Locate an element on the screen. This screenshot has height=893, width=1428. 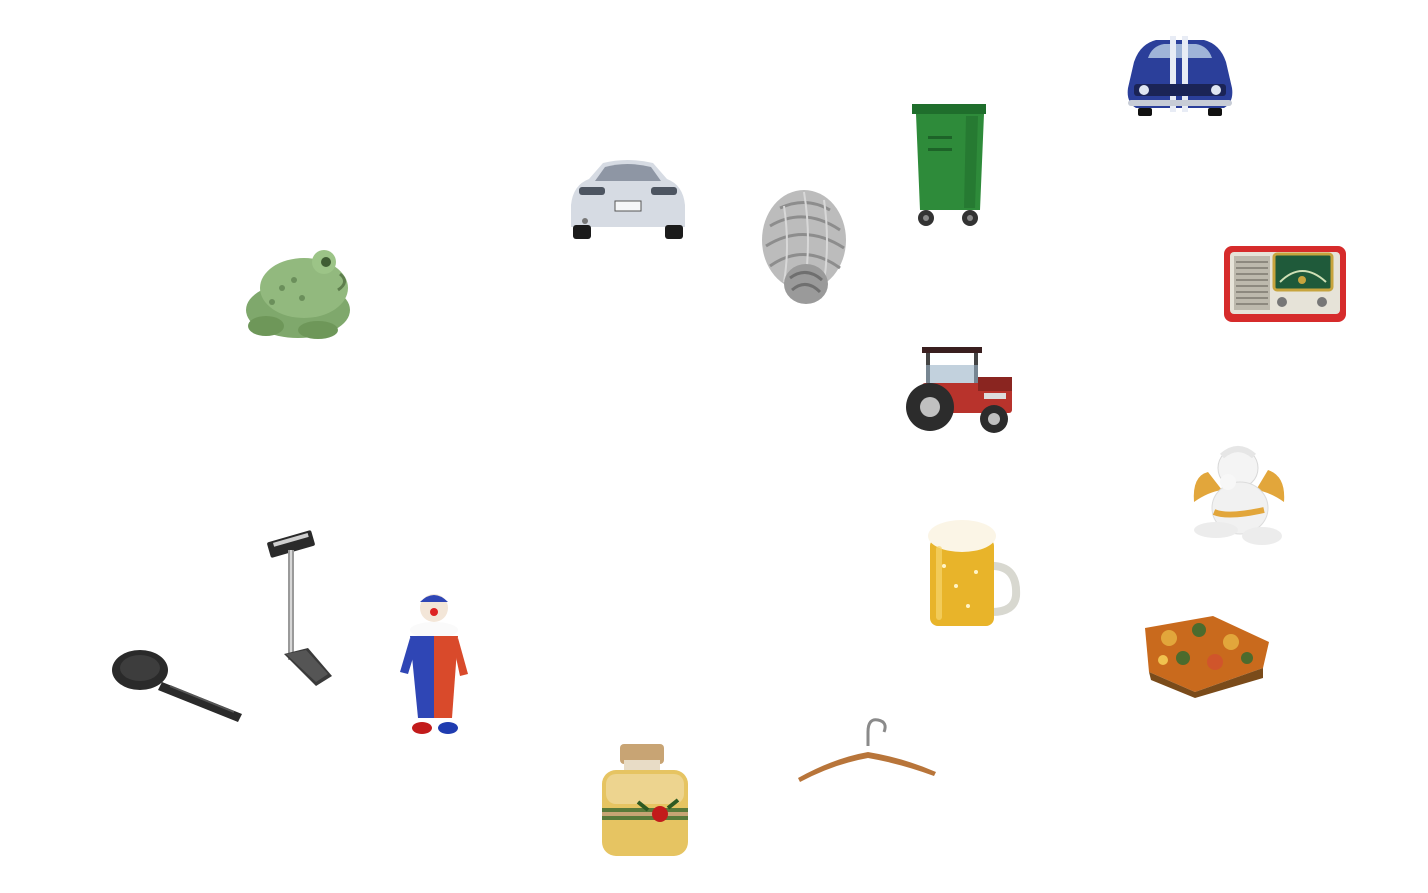
clown-doll-icon is located at coordinates (435, 664).